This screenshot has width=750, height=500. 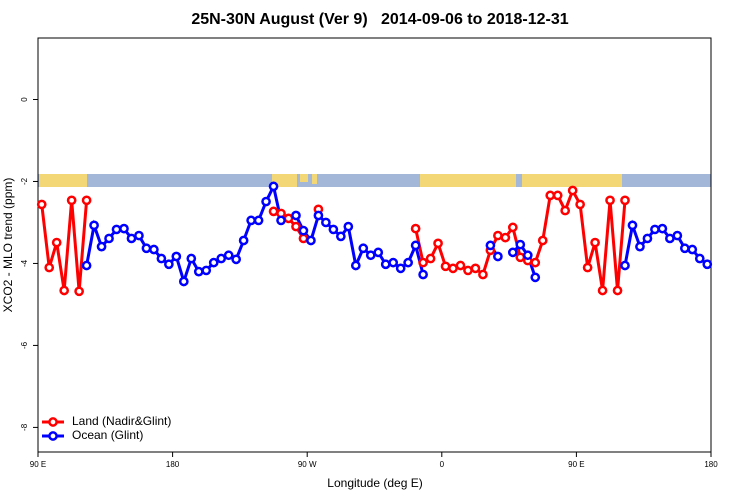 I want to click on surface-strip, so click(x=374, y=180).